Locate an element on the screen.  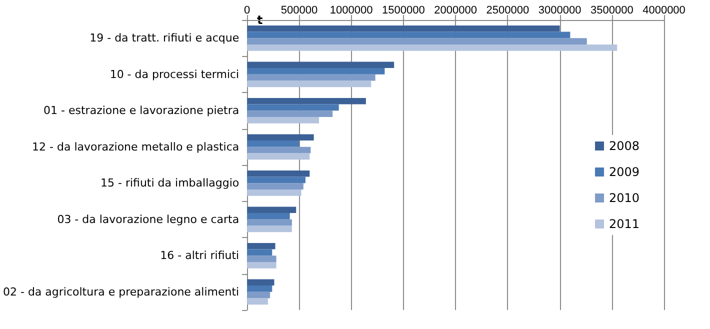
legend-label: 2008 is located at coordinates (624, 146).